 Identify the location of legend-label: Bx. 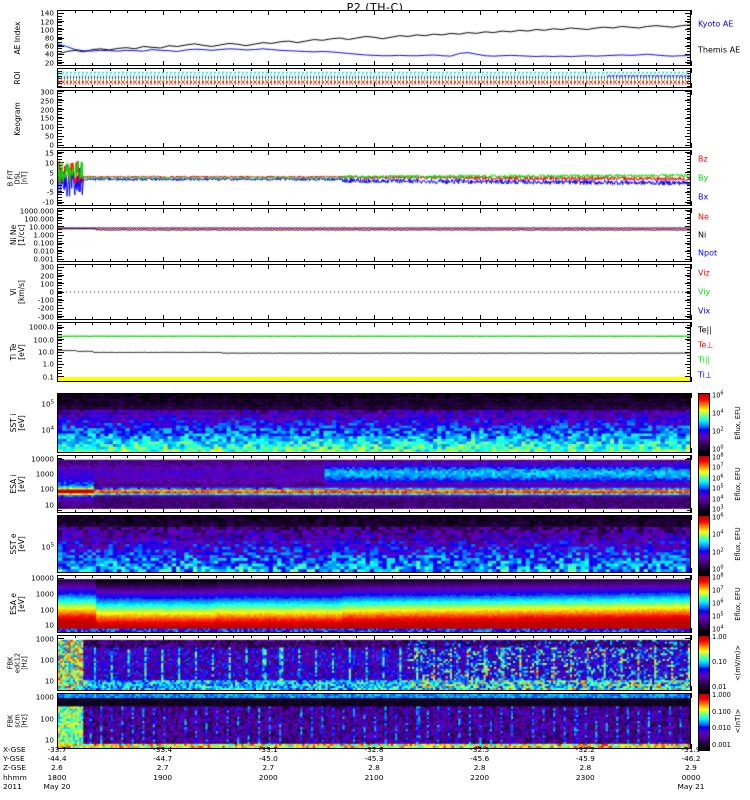
(703, 197).